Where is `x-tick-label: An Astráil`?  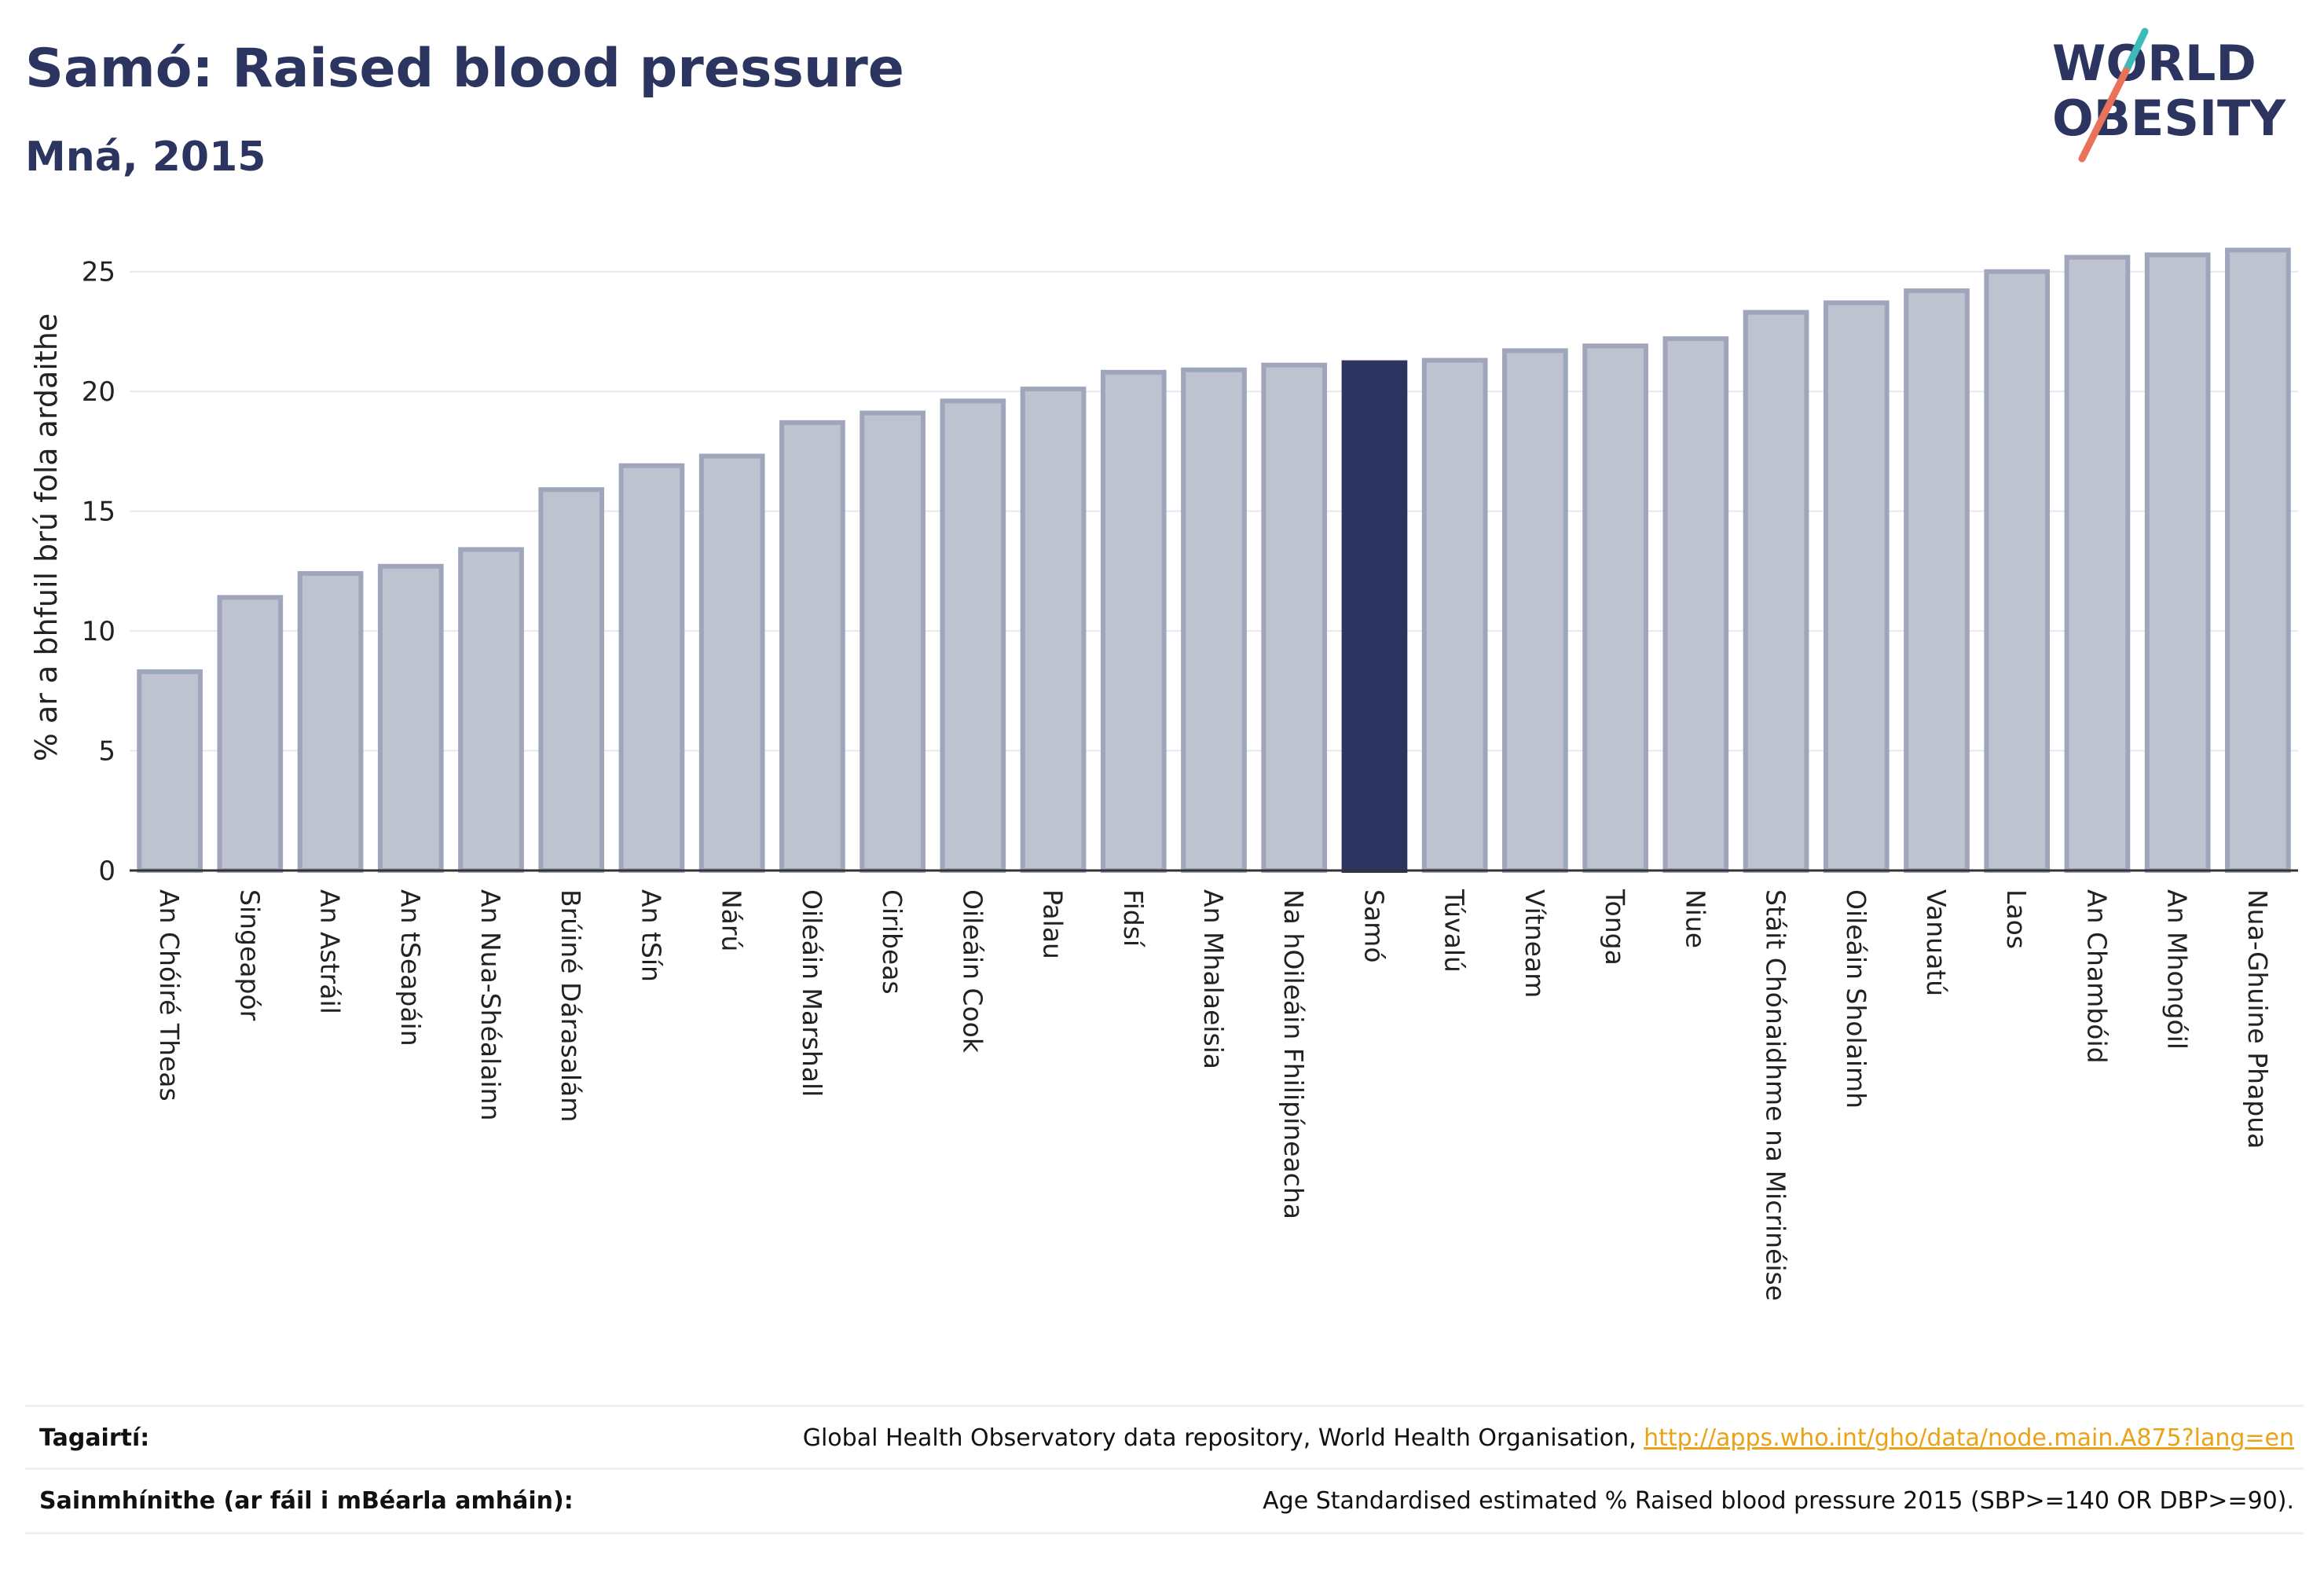 x-tick-label: An Astráil is located at coordinates (330, 951).